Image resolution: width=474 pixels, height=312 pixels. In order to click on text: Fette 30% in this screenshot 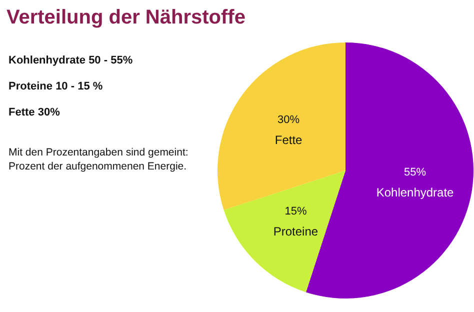, I will do `click(34, 112)`.